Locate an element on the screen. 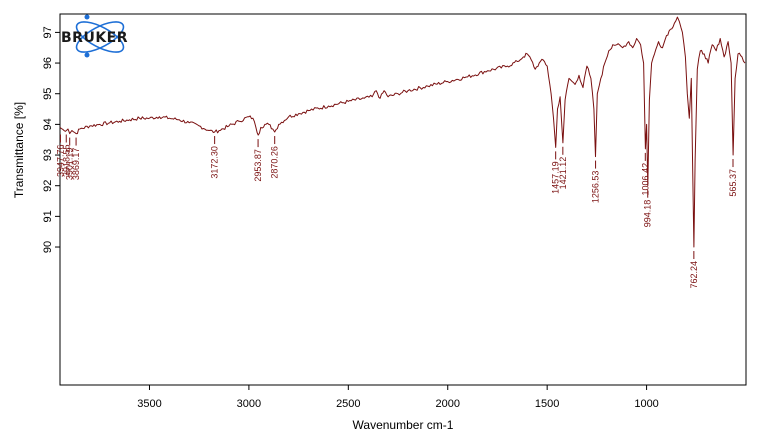 This screenshot has width=767, height=439. peak-label: 3918.55 is located at coordinates (66, 161).